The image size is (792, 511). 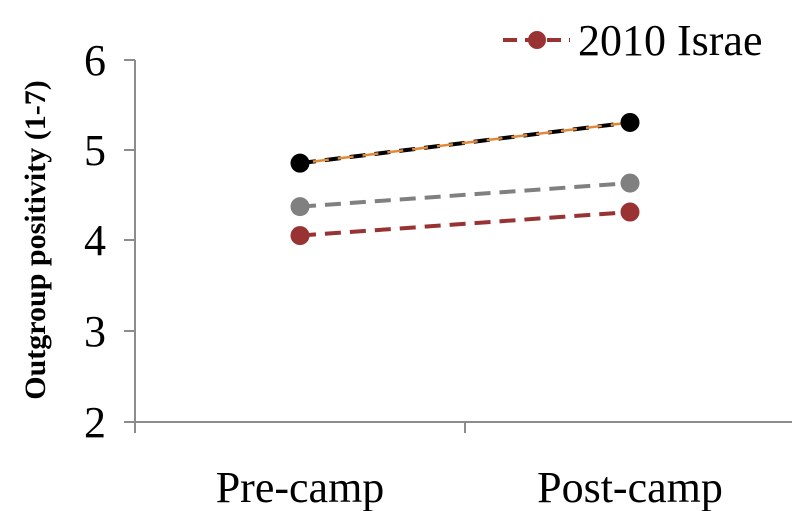 What do you see at coordinates (630, 212) in the screenshot?
I see `series-3-point-post-camp` at bounding box center [630, 212].